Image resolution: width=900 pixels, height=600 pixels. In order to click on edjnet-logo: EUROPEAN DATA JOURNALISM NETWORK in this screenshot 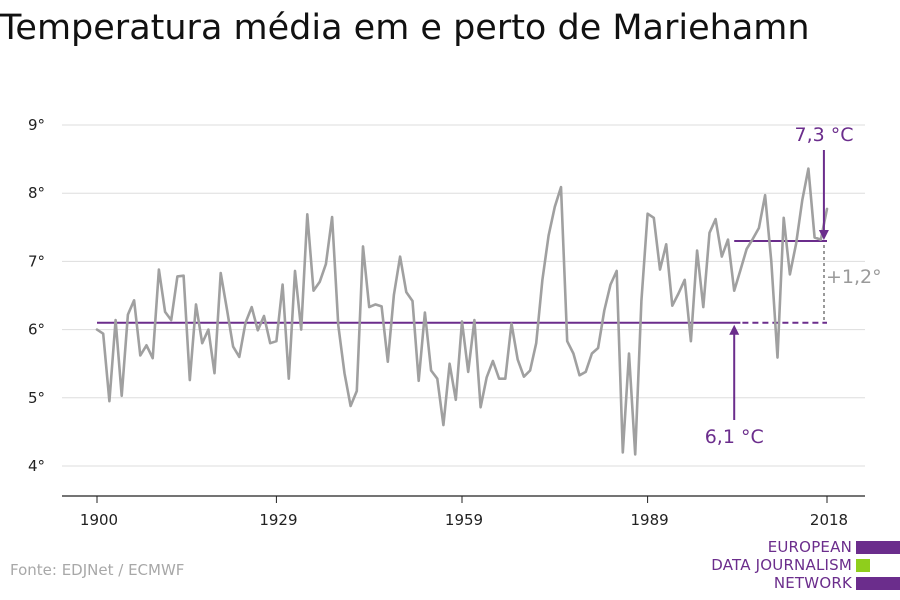, I will do `click(800, 568)`.